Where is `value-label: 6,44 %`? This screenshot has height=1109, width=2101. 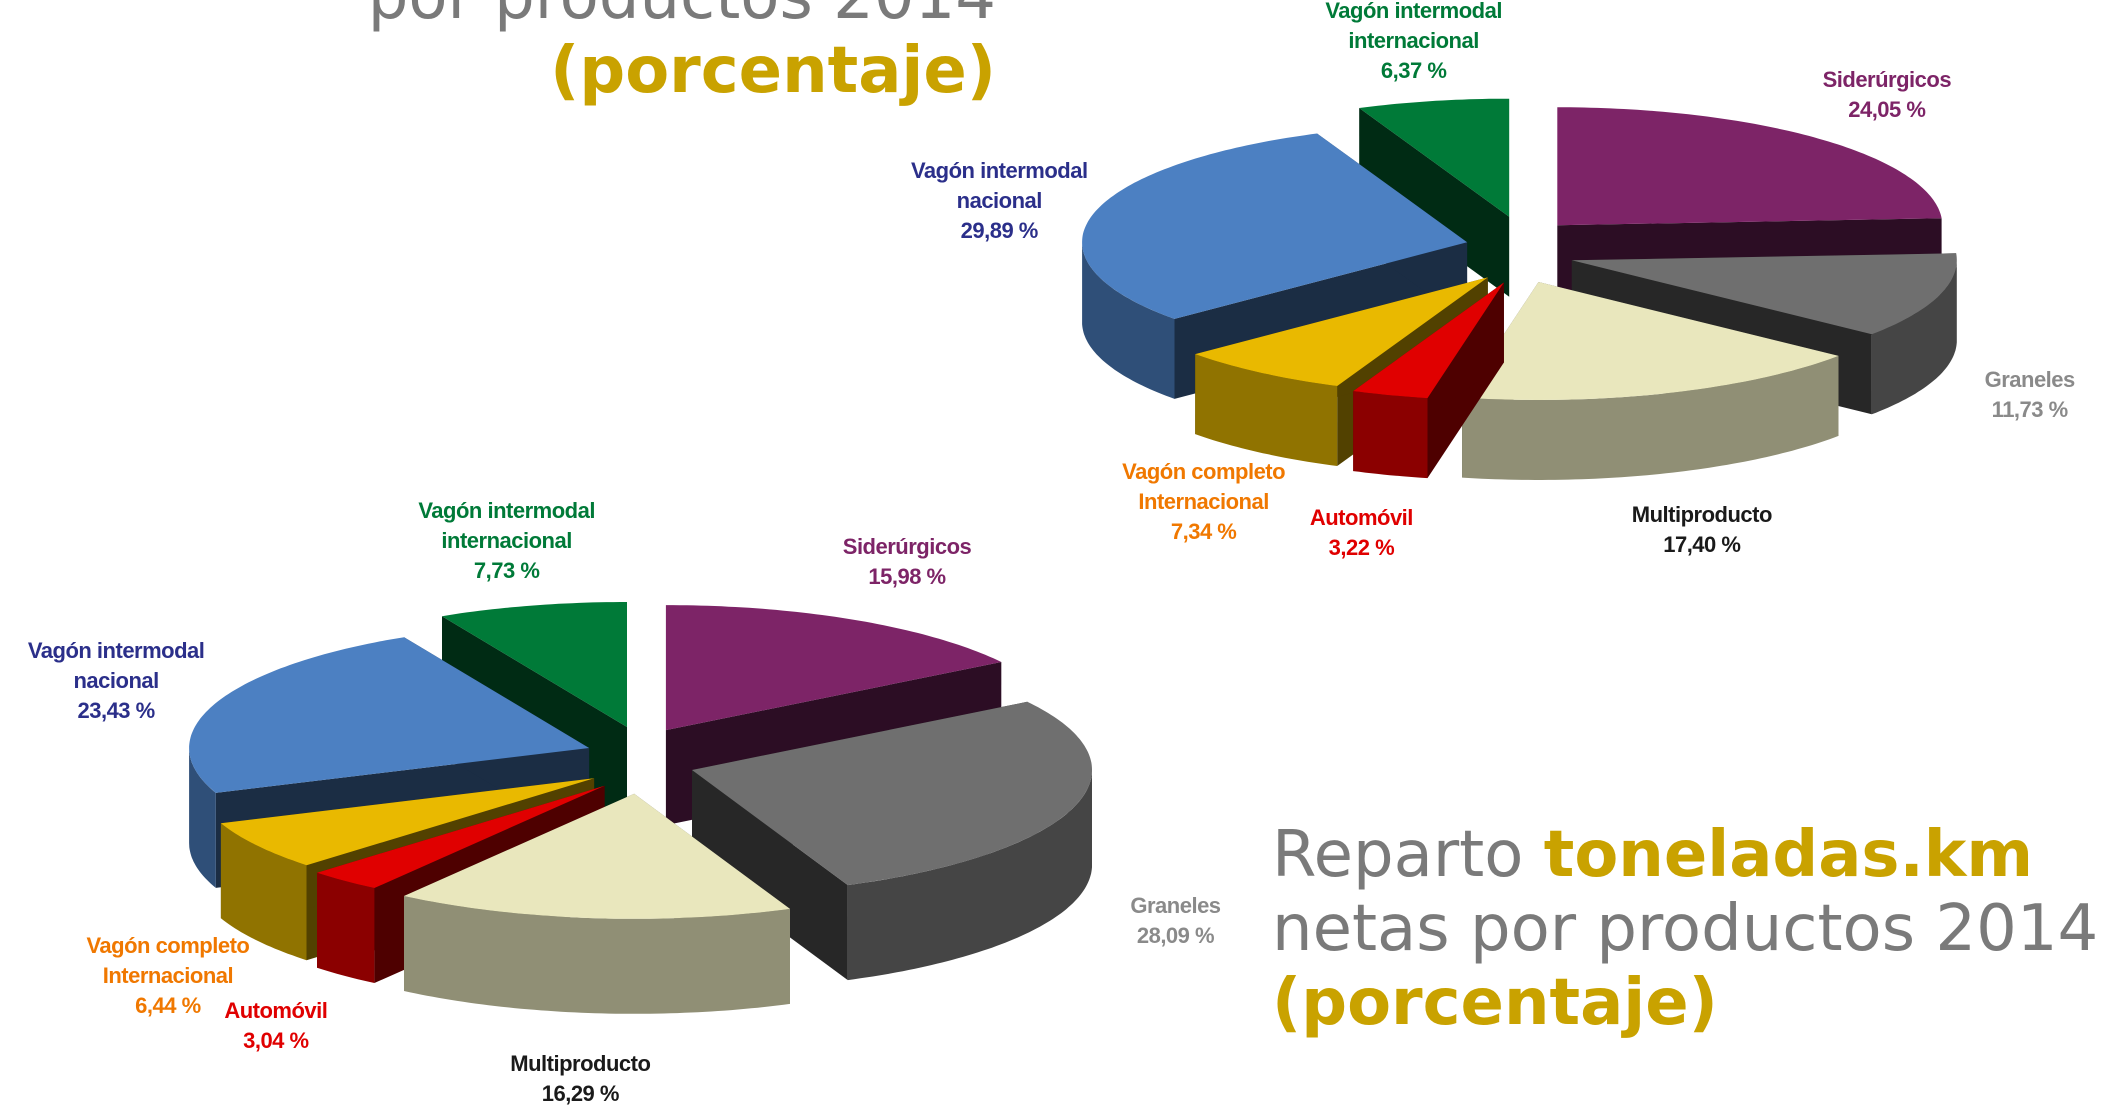 value-label: 6,44 % is located at coordinates (168, 1006).